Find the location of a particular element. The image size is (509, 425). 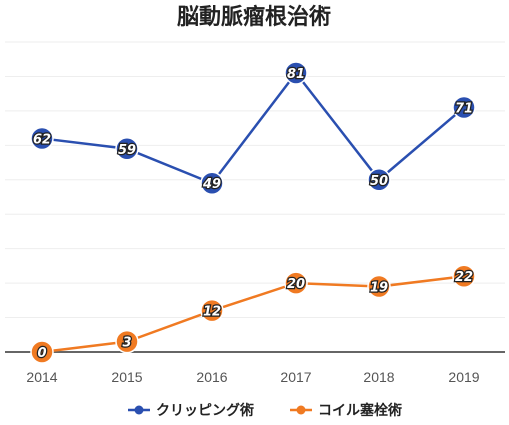

legend-label: クリッピング術 is located at coordinates (205, 410).